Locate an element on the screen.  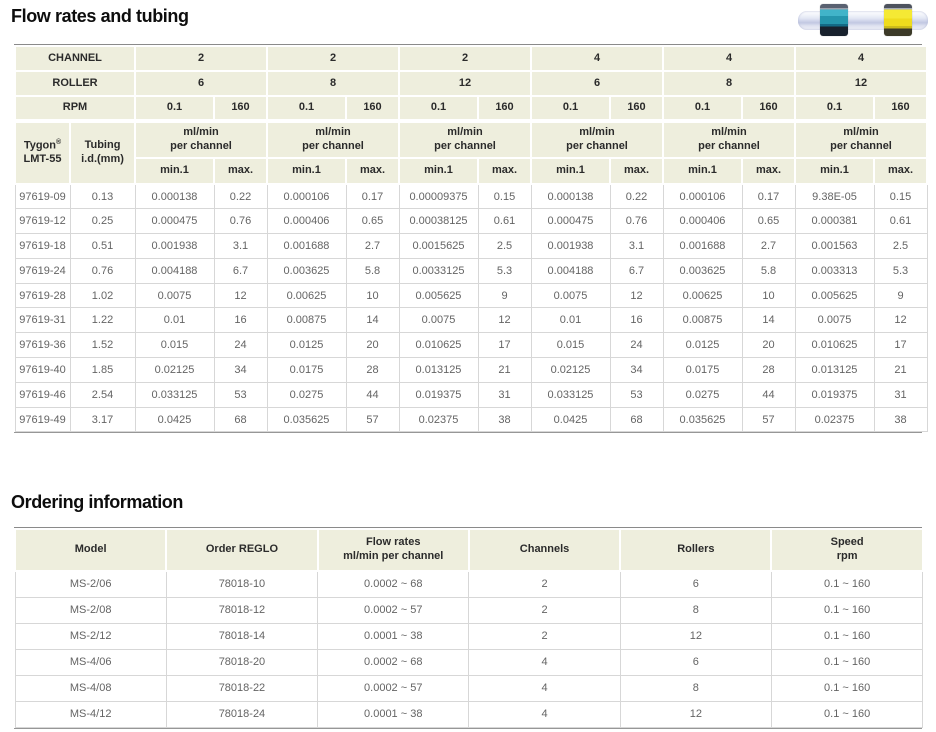
ordering-cell-order-reglo: 78018-10 is located at coordinates (242, 584).